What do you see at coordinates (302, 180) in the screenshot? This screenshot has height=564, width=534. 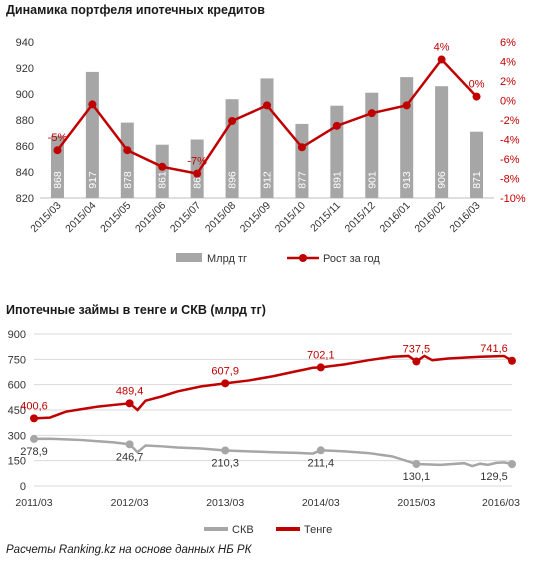 I see `bar-value-label: 877` at bounding box center [302, 180].